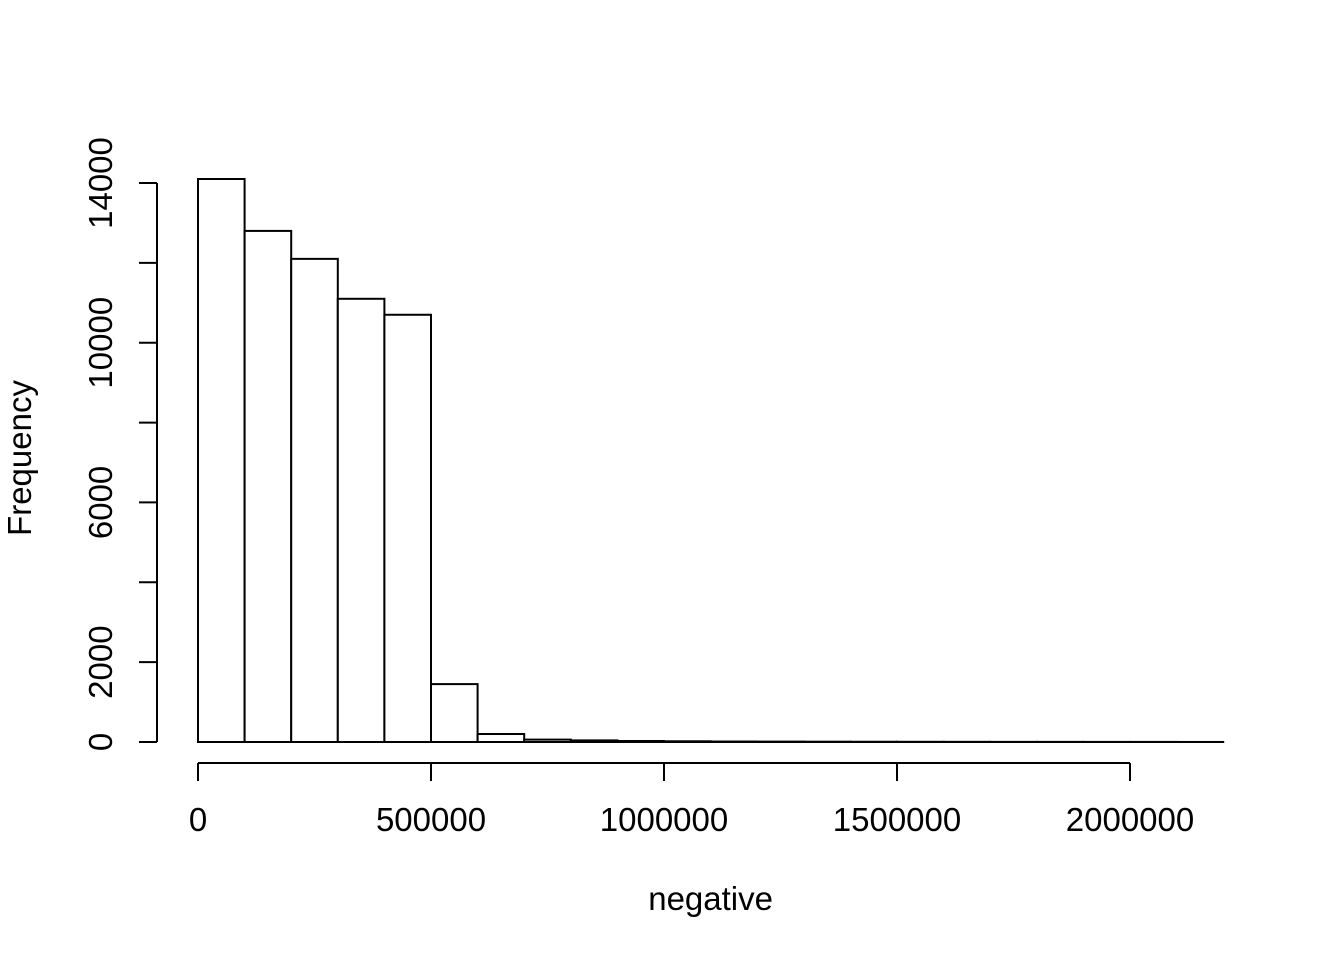  Describe the element at coordinates (1130, 819) in the screenshot. I see `x-tick-label: 2000000` at that location.